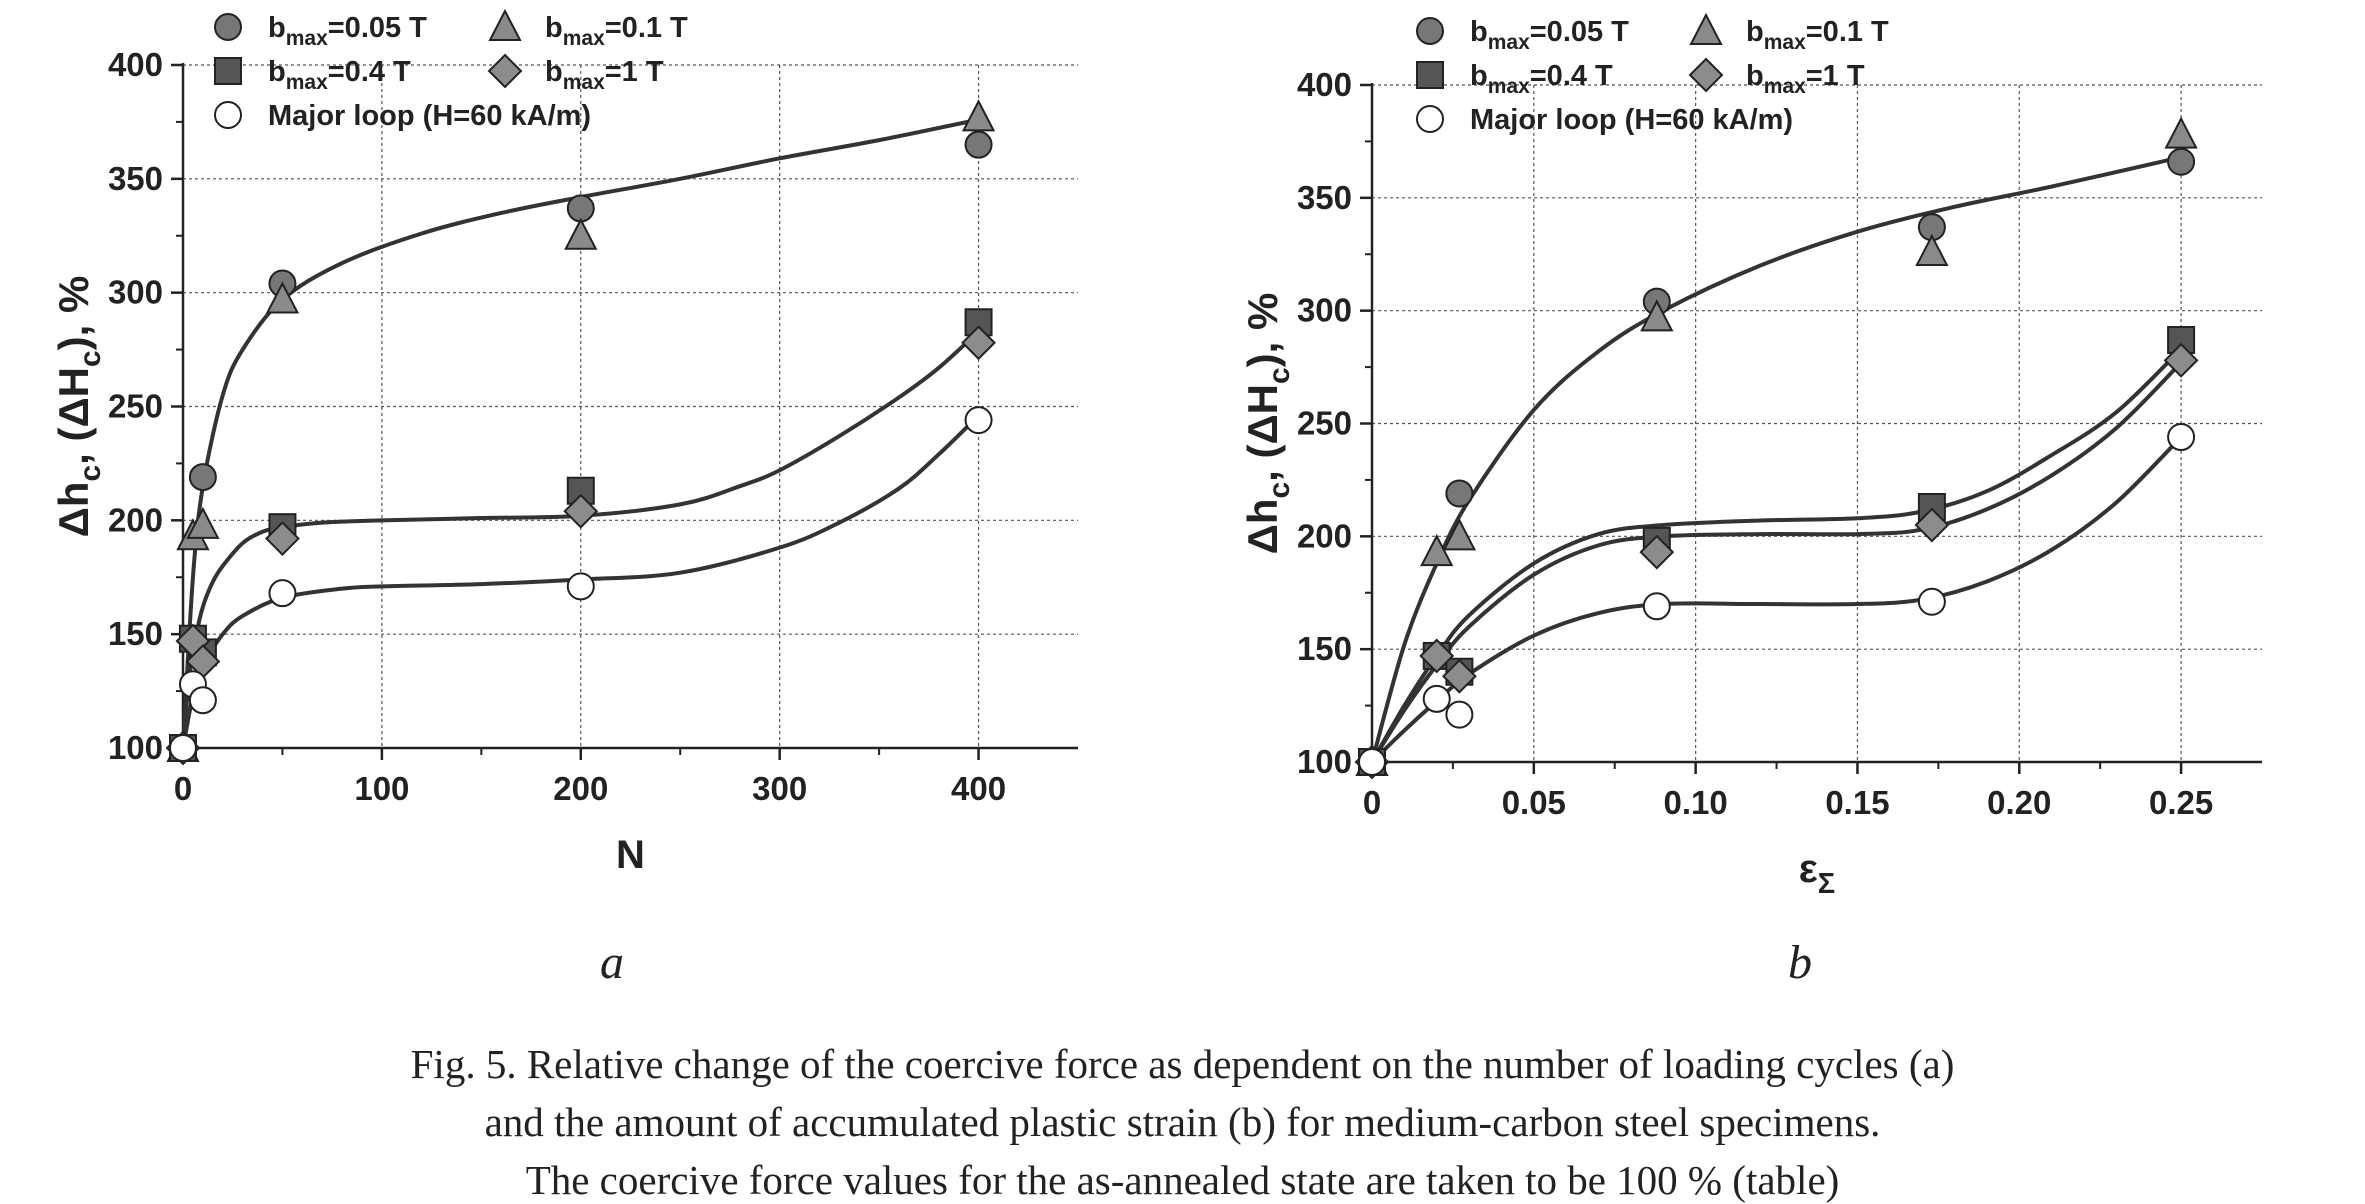 The image size is (2365, 1204). Describe the element at coordinates (2181, 802) in the screenshot. I see `x-tick-label: 0.25` at that location.